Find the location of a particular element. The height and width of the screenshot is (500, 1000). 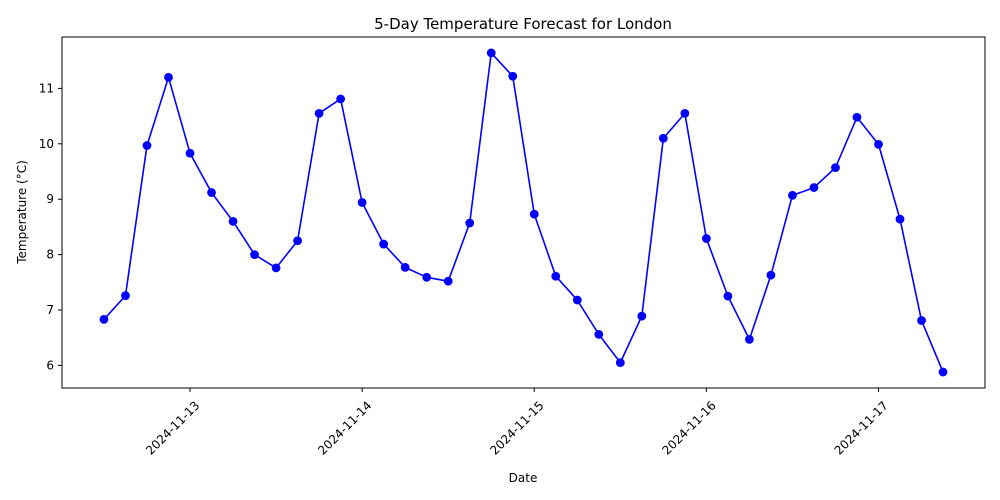

y-axis-ticks: 6 7 8 9 10 11 is located at coordinates (50, 226).